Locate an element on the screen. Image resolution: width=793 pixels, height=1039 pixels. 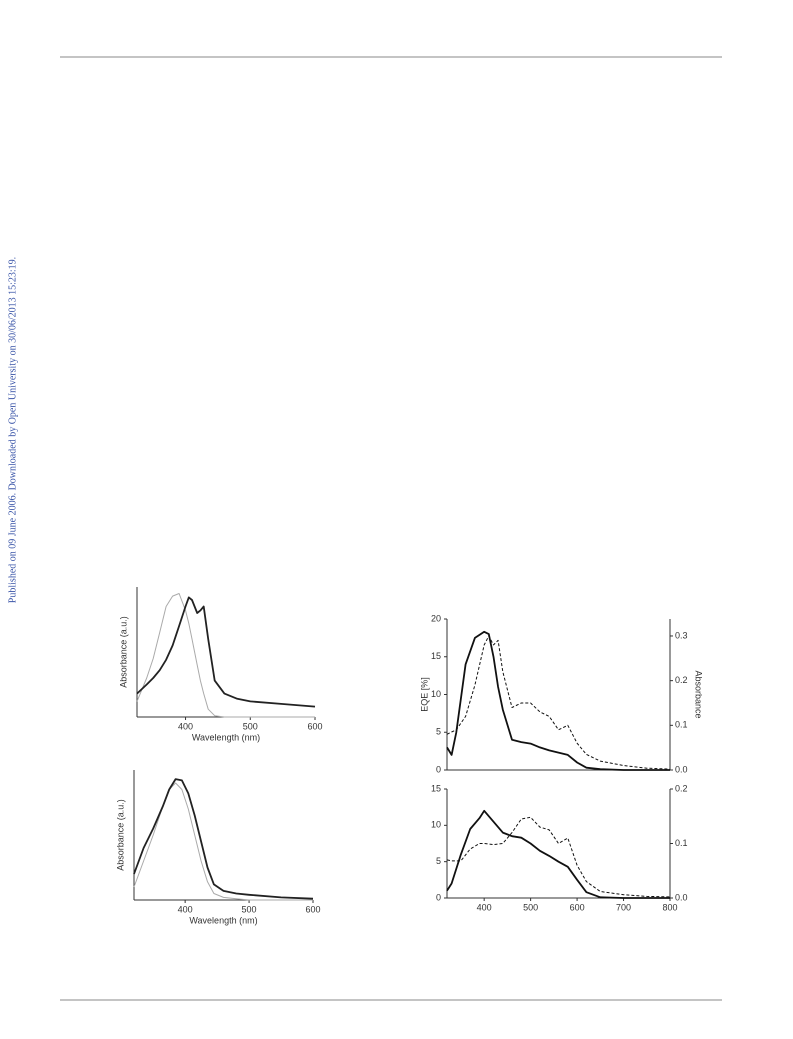
y2-axis-label: Absorbance is located at coordinates (699, 694).